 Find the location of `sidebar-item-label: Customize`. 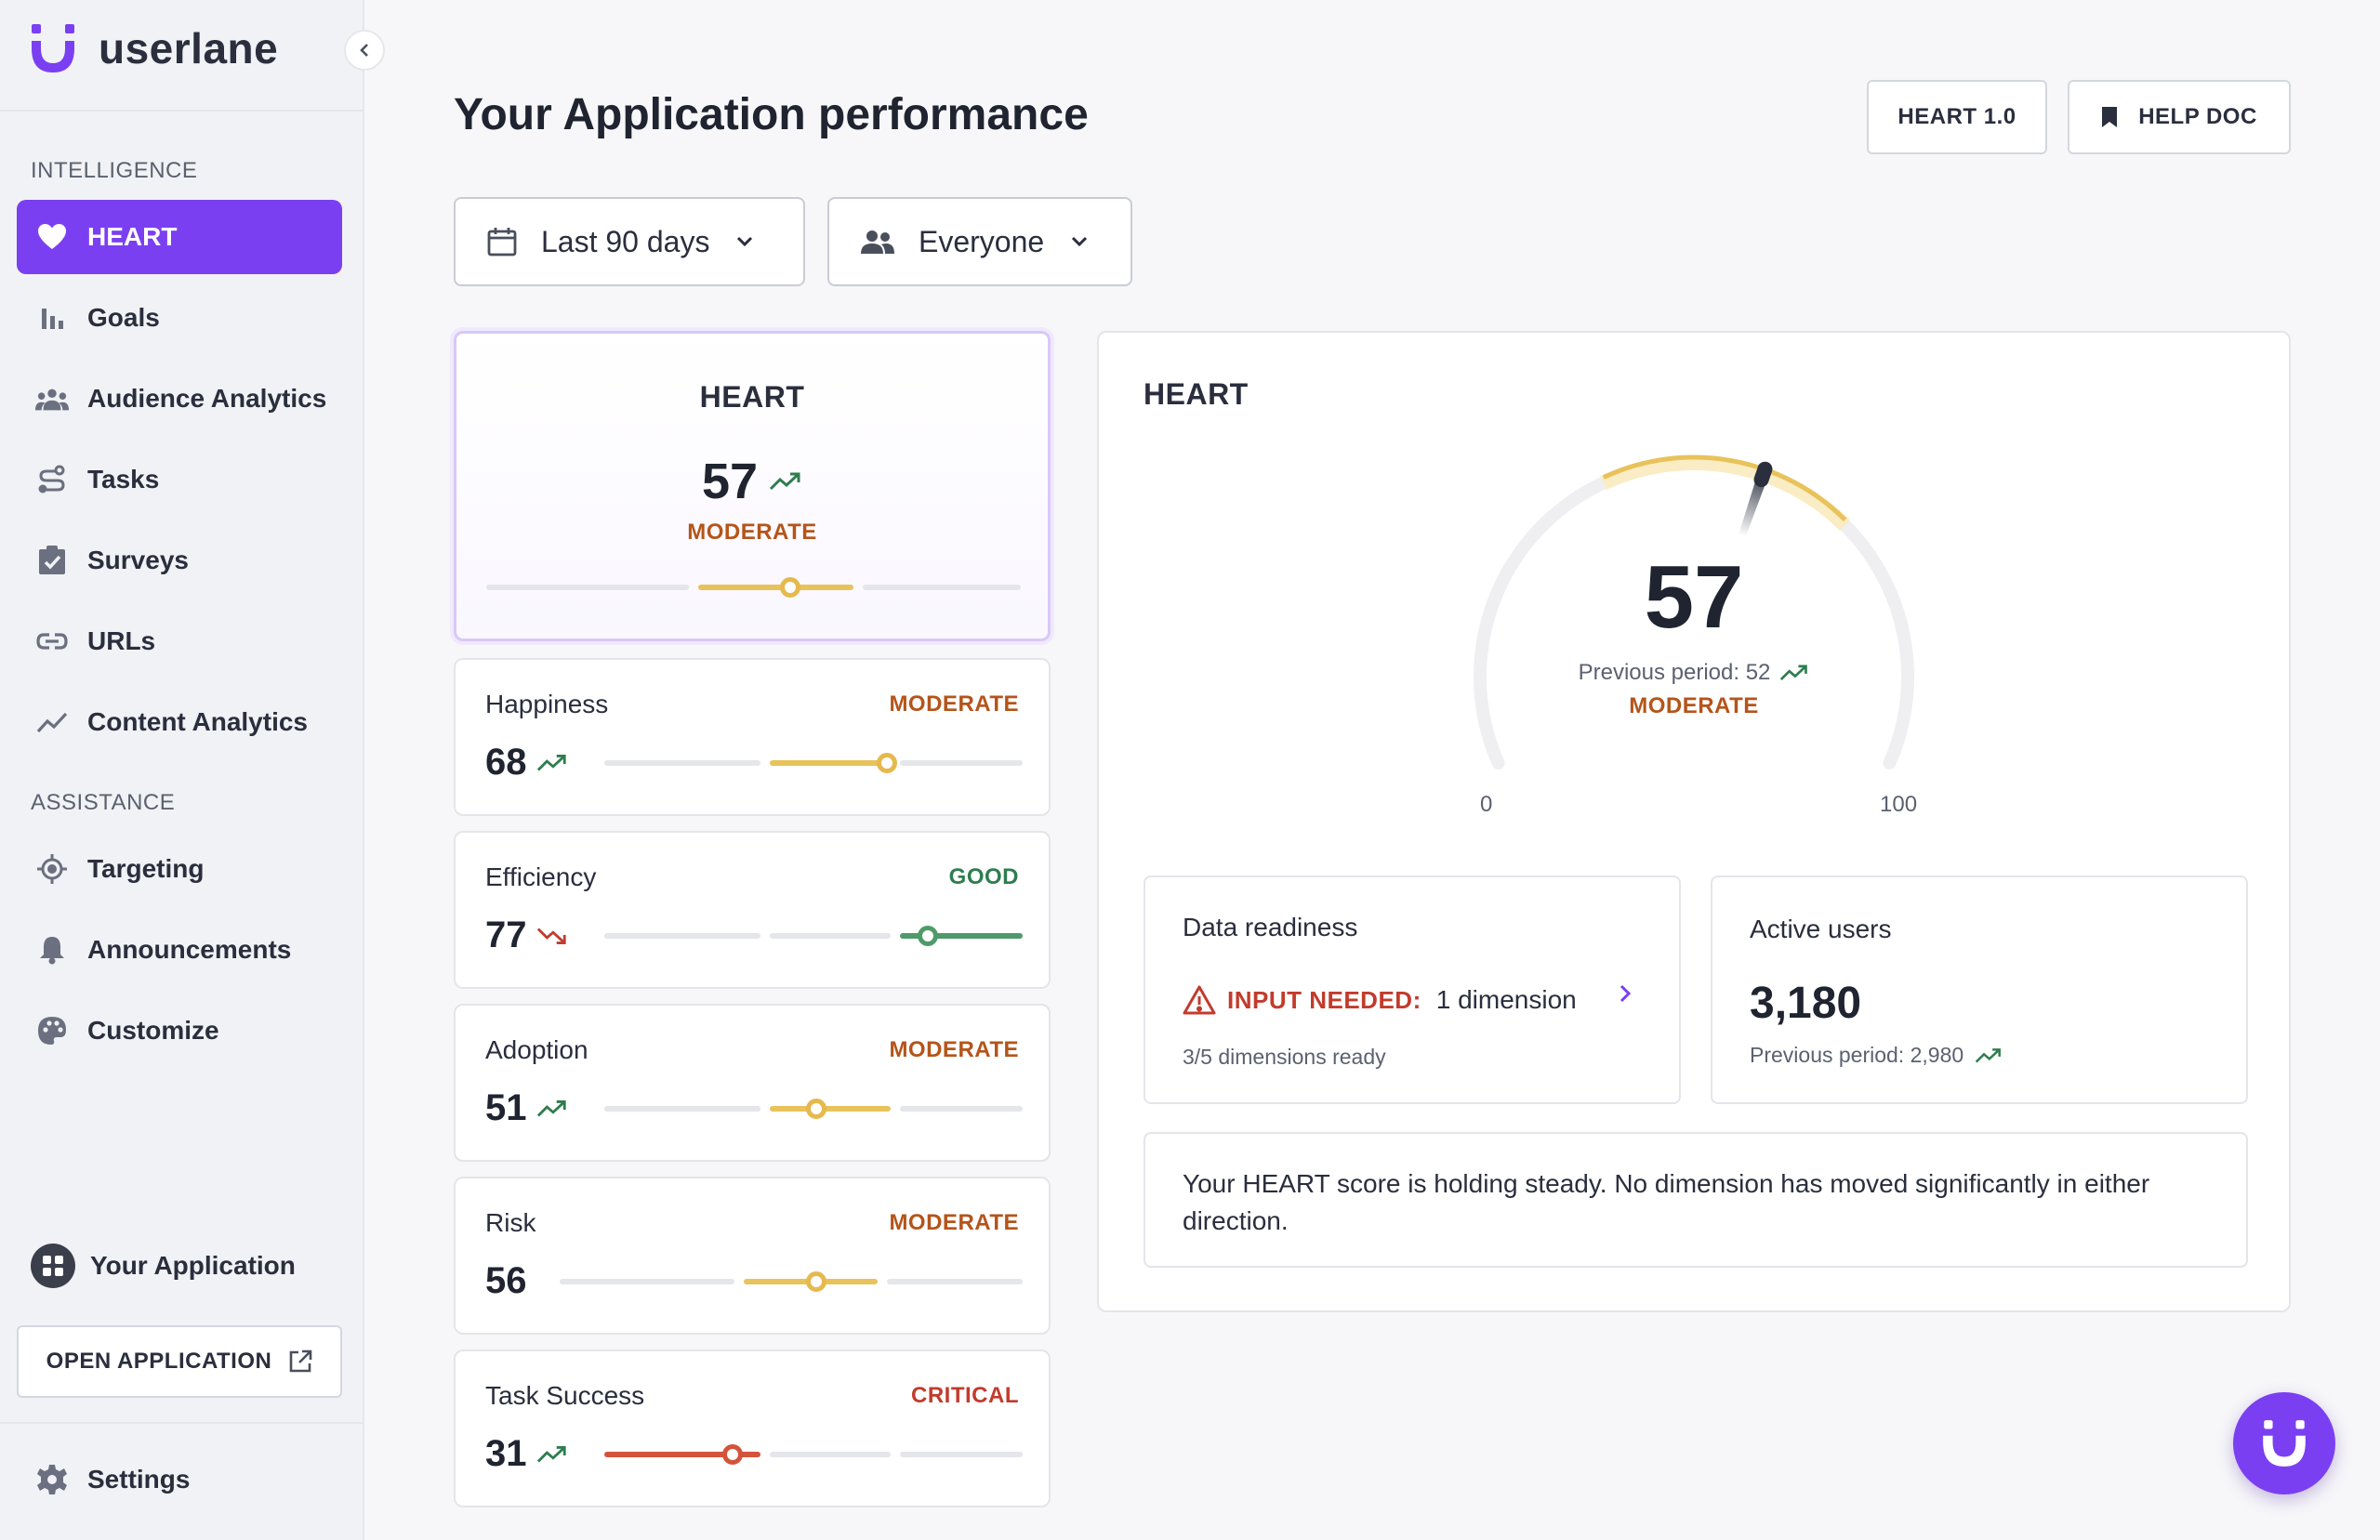

sidebar-item-label: Customize is located at coordinates (153, 1030).